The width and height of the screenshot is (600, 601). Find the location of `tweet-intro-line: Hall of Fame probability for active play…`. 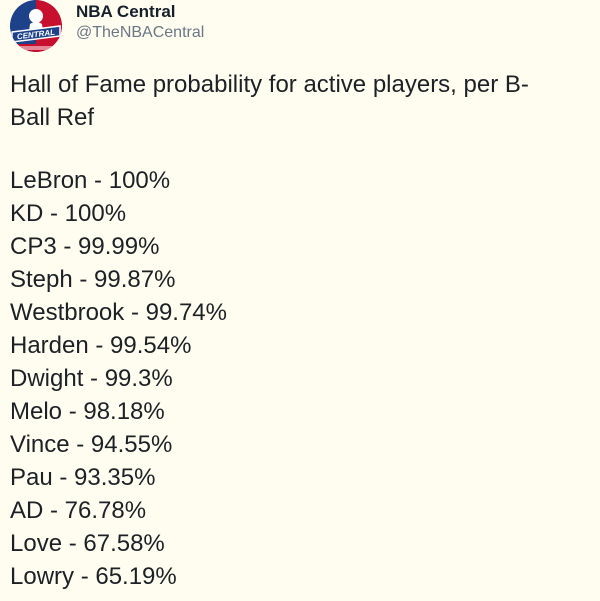

tweet-intro-line: Hall of Fame probability for active play… is located at coordinates (269, 84).